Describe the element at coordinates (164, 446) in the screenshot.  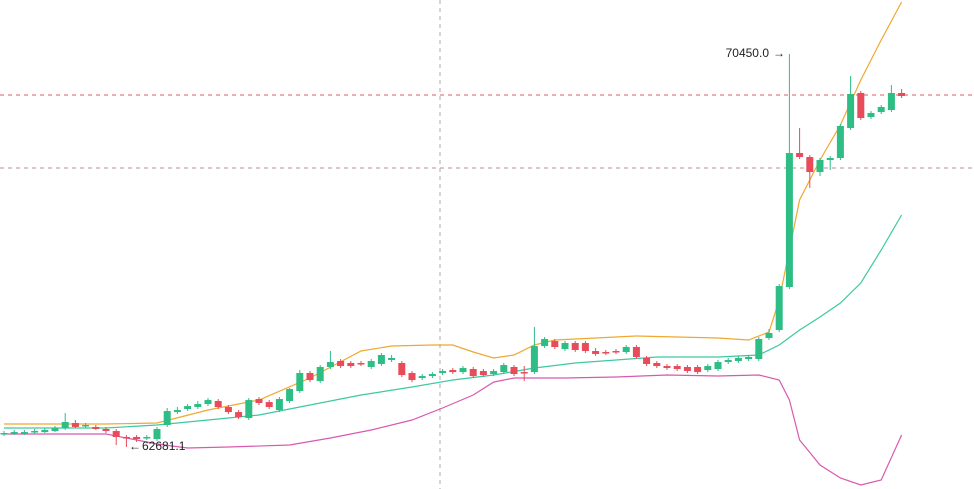
I see `low-label: 62681.1` at that location.